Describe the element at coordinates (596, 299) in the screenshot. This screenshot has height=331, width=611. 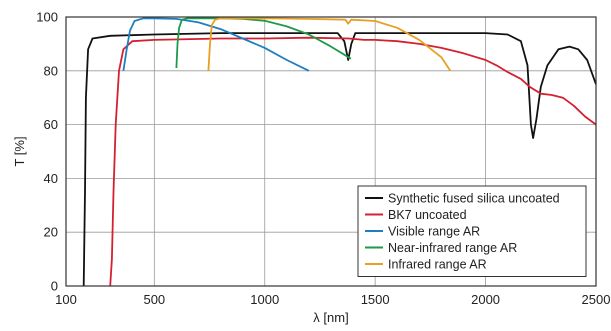
I see `x-tick-label: 2500` at that location.